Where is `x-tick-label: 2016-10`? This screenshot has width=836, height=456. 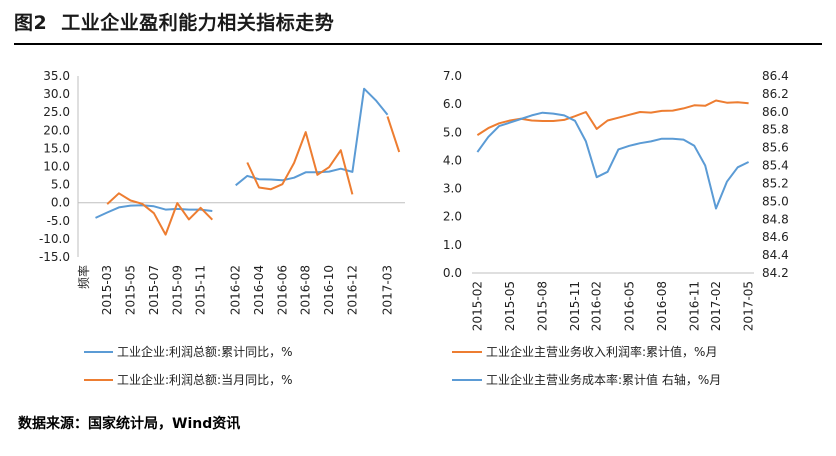 x-tick-label: 2016-10 is located at coordinates (329, 290).